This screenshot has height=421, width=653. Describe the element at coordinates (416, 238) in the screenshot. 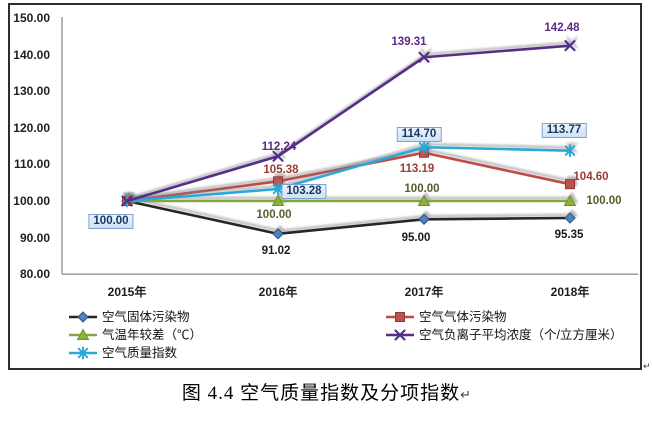

I see `data-label: 95.00` at that location.